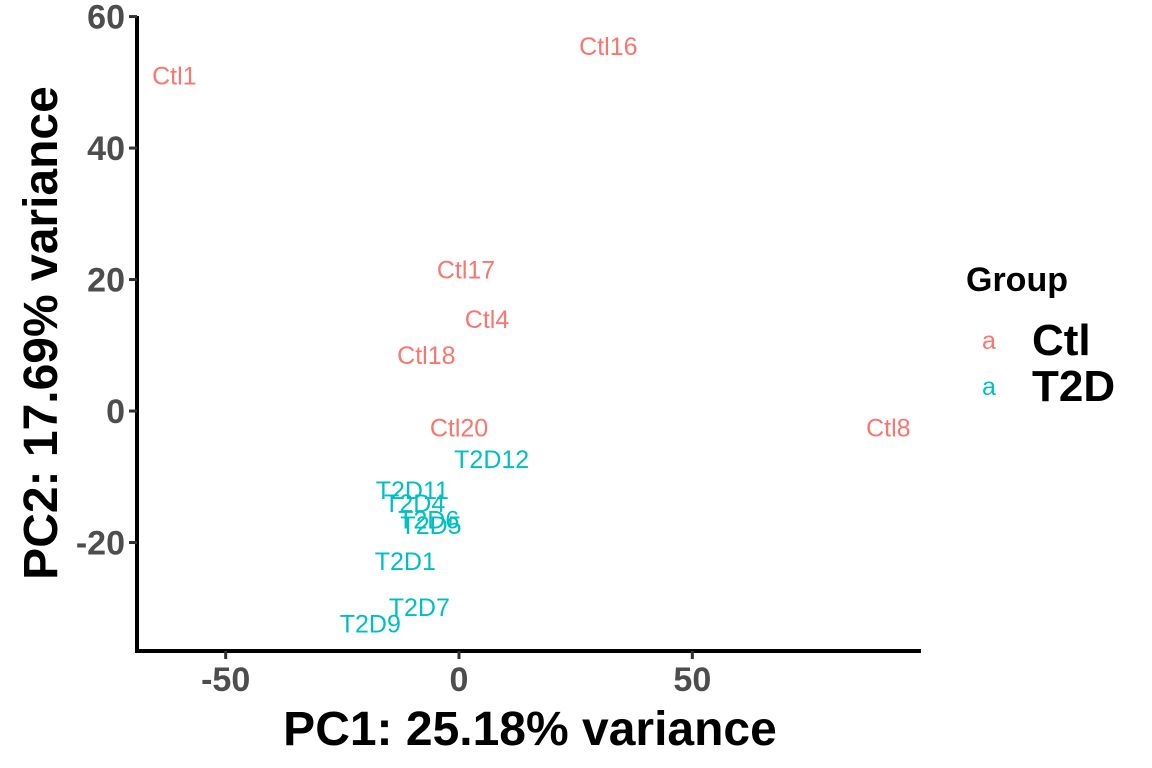  What do you see at coordinates (888, 428) in the screenshot?
I see `point-label-ctl8: Ctl8` at bounding box center [888, 428].